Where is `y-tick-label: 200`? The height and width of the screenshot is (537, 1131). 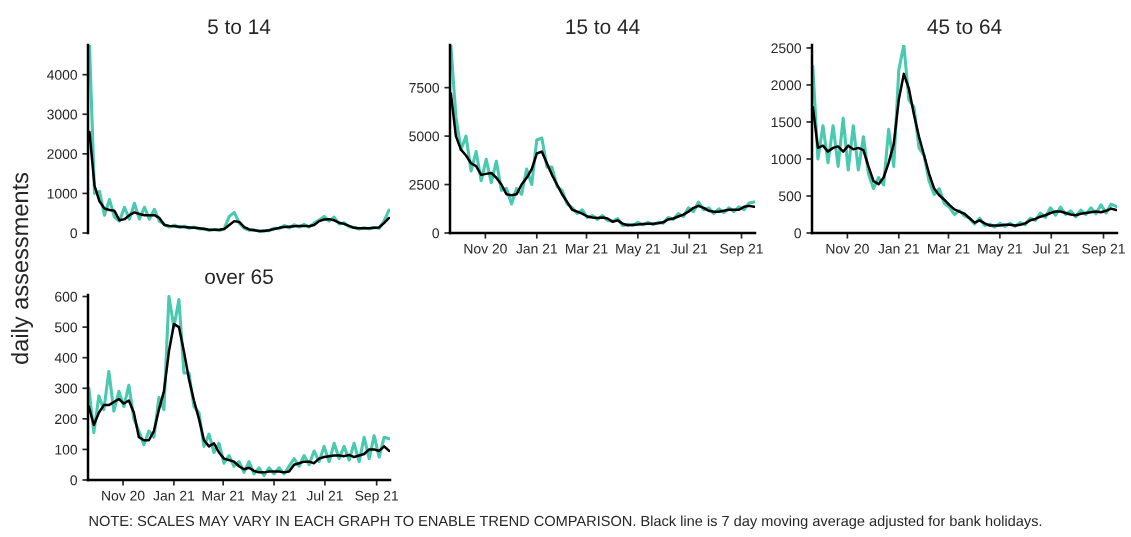
y-tick-label: 200 is located at coordinates (66, 419).